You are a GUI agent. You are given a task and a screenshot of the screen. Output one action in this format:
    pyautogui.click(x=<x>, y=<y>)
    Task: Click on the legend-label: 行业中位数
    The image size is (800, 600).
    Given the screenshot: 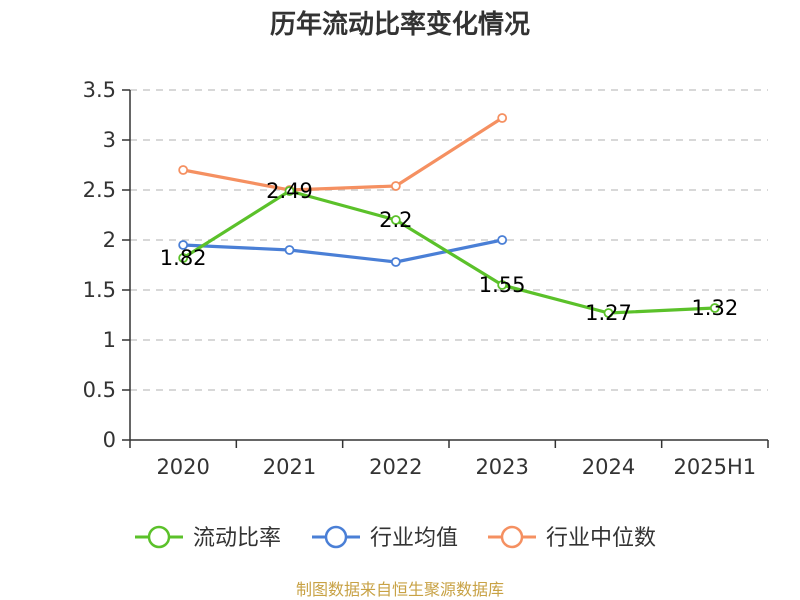 What is the action you would take?
    pyautogui.click(x=601, y=538)
    